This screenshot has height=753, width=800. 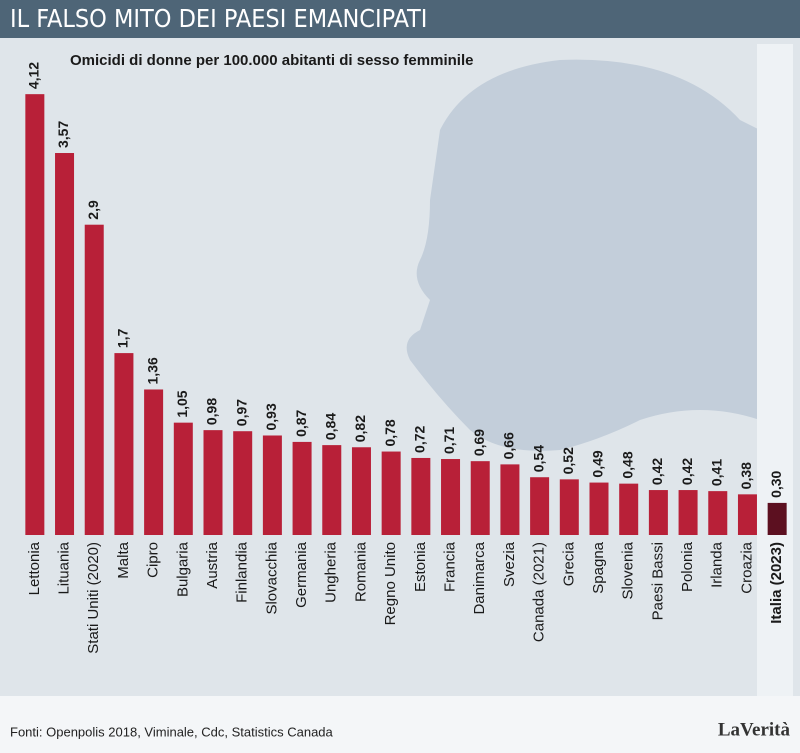 What do you see at coordinates (776, 583) in the screenshot?
I see `x-tick-label: Italia (2023)` at bounding box center [776, 583].